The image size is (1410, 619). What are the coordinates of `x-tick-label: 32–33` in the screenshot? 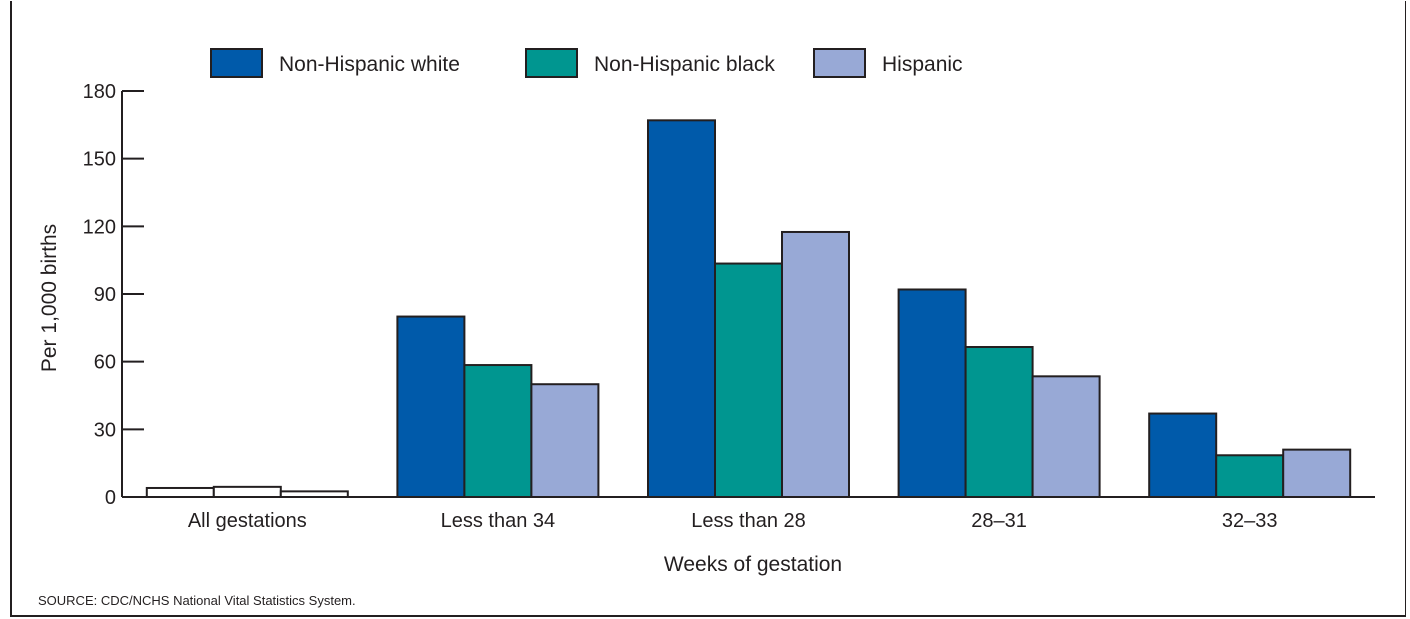 It's located at (1250, 521).